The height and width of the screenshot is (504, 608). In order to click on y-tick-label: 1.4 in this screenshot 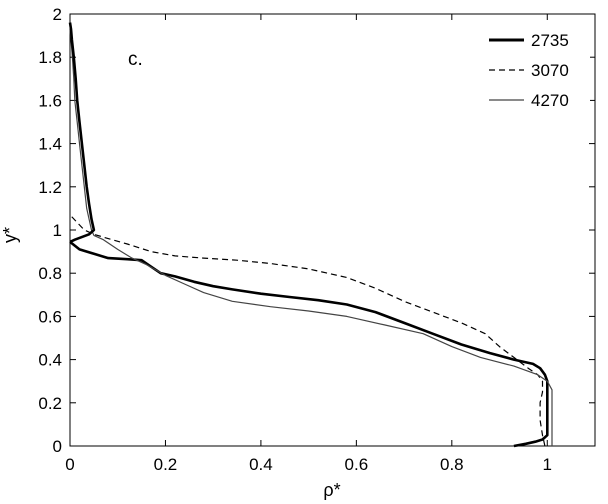, I will do `click(50, 144)`.